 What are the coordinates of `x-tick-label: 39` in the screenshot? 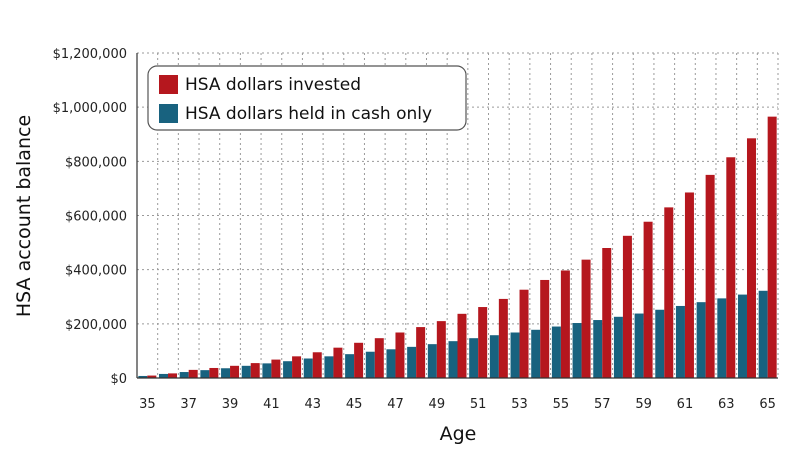 It's located at (230, 404).